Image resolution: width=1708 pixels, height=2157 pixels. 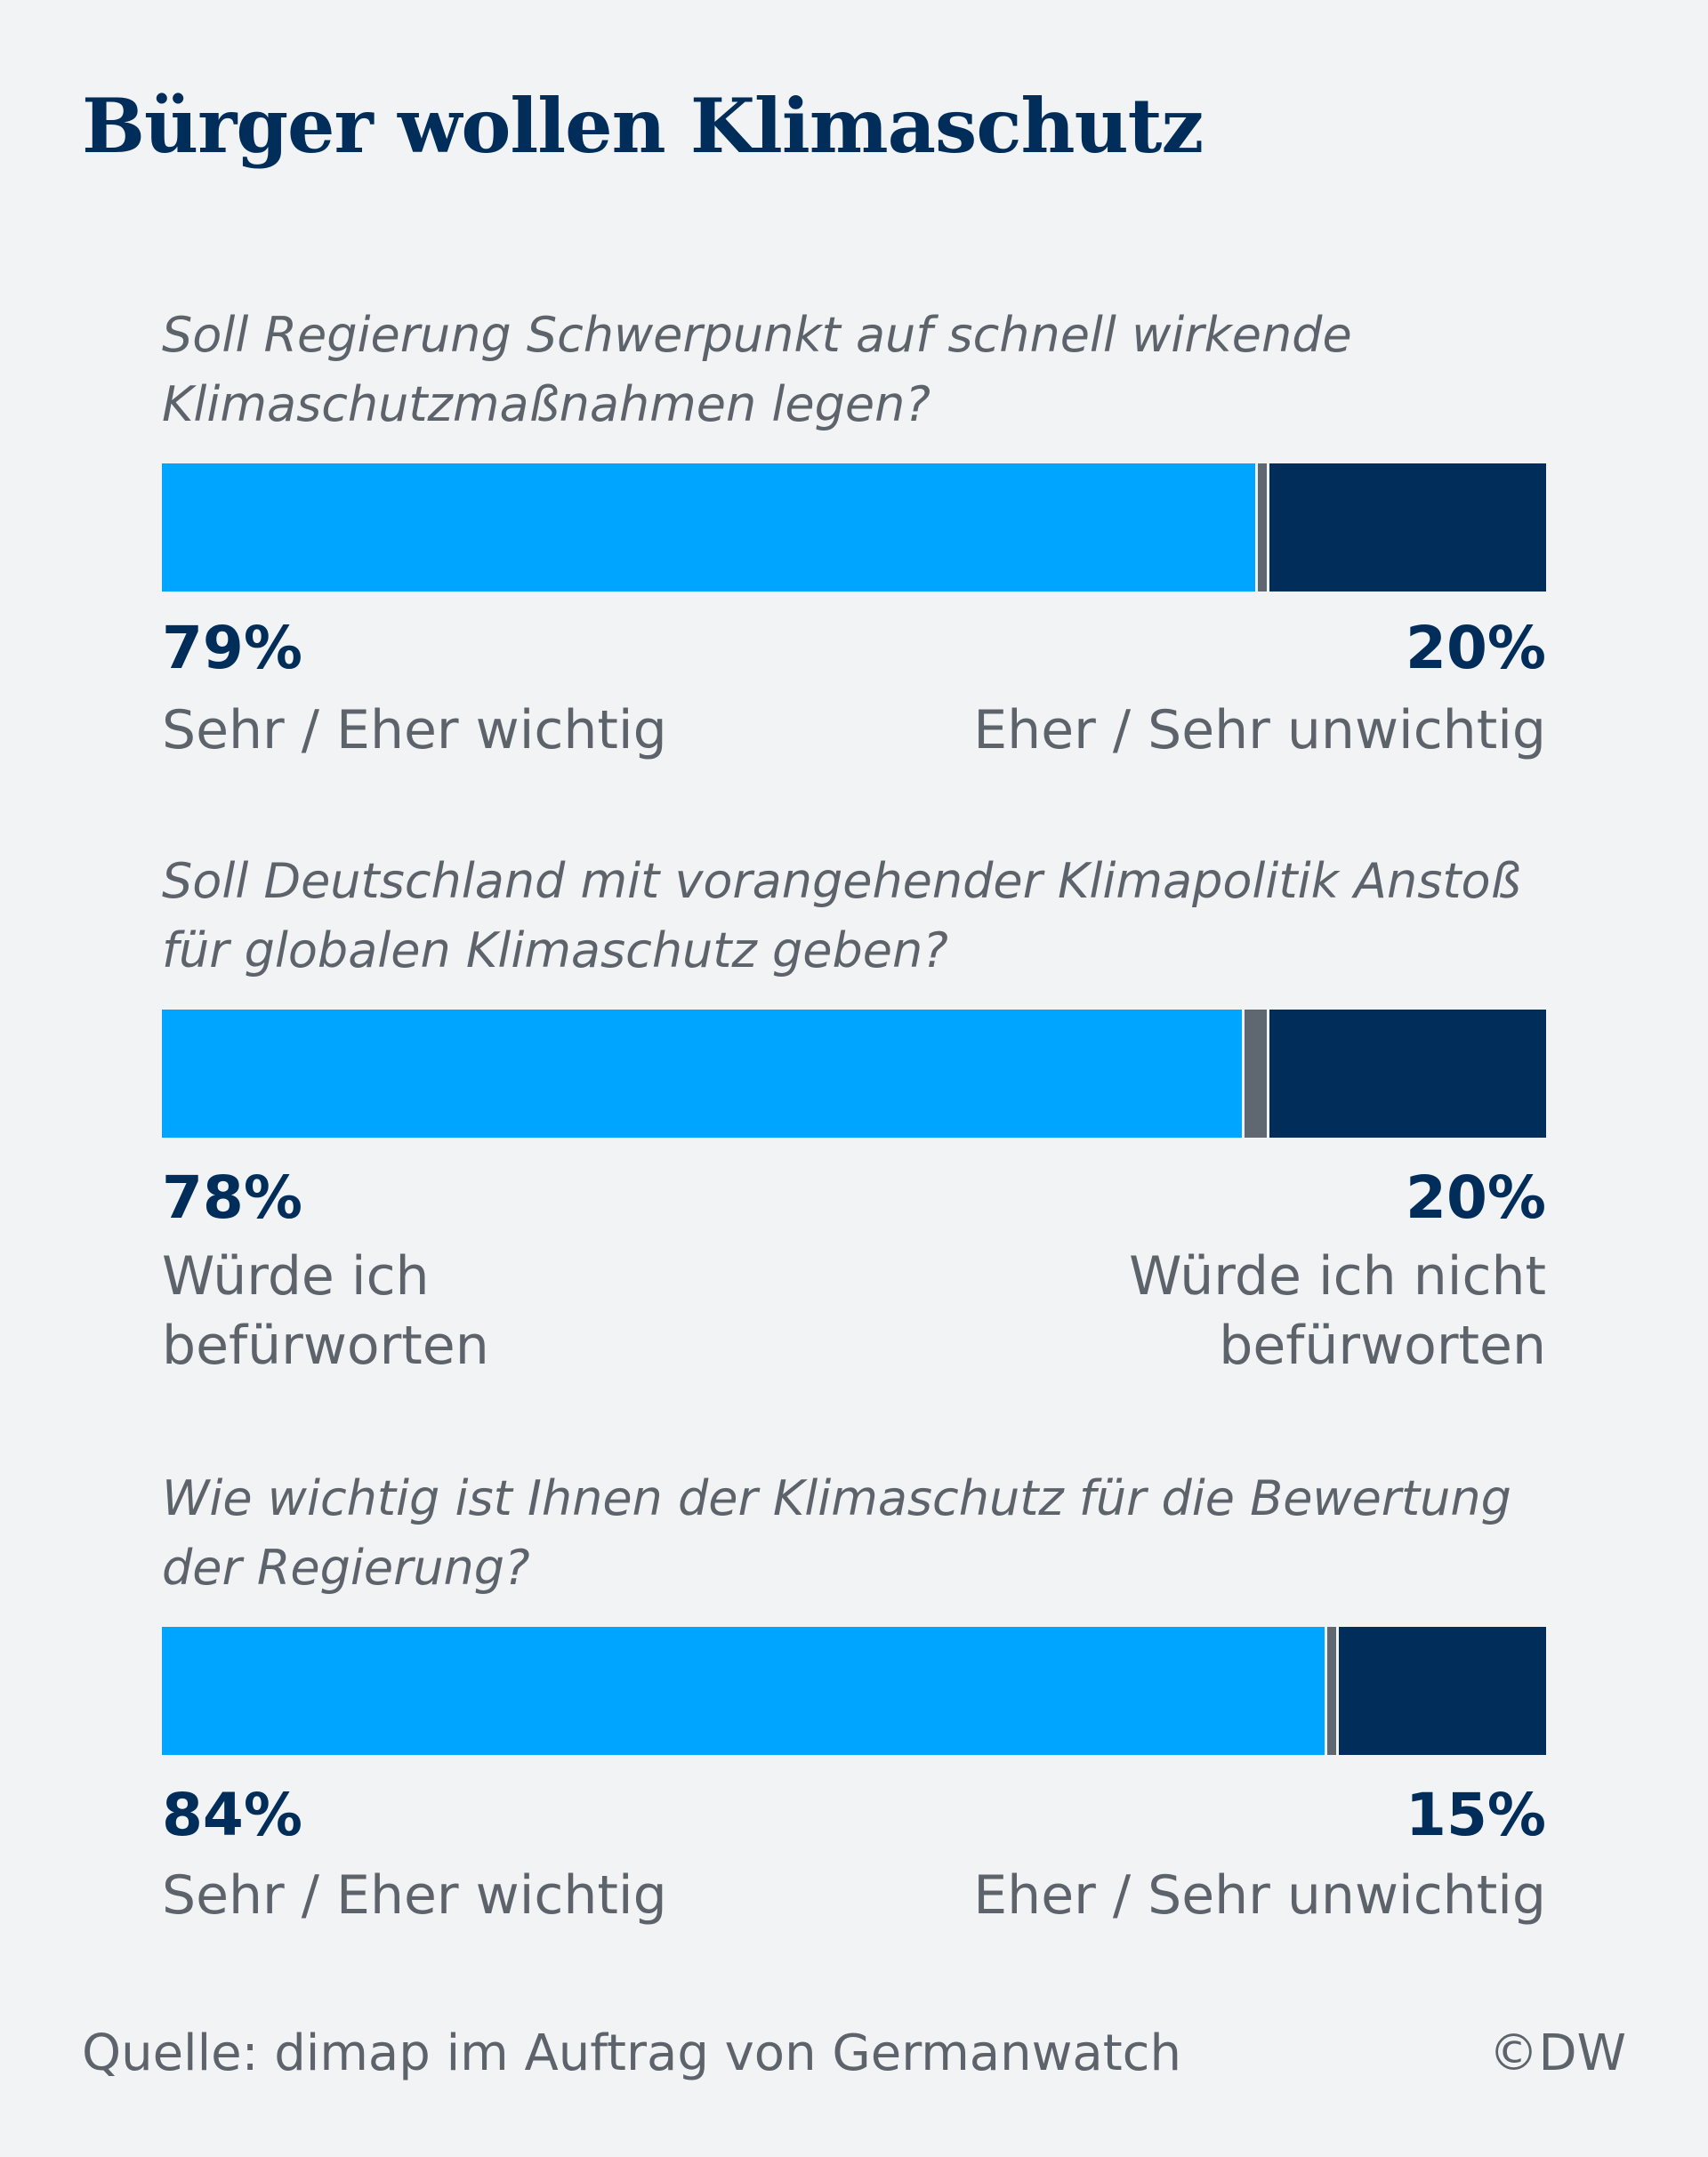 What do you see at coordinates (1442, 1691) in the screenshot?
I see `bar-3-negative-segment` at bounding box center [1442, 1691].